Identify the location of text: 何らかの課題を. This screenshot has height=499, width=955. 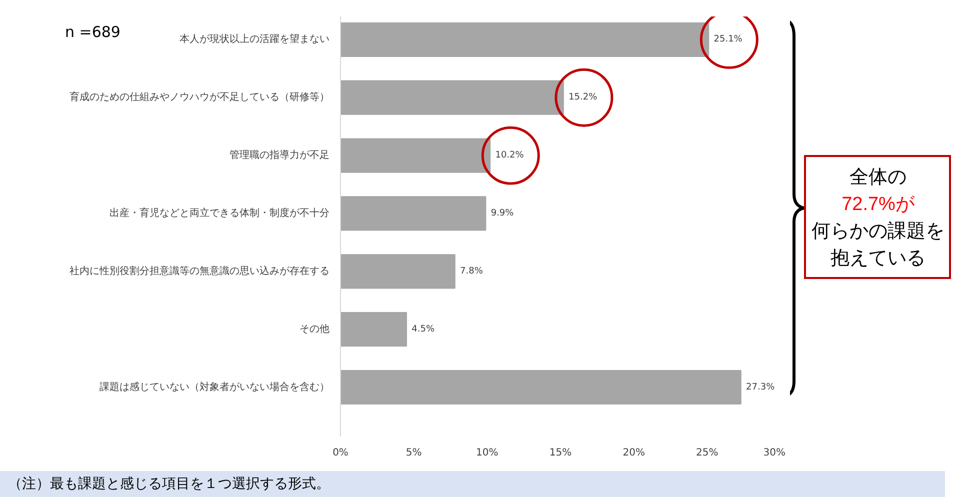
(878, 231).